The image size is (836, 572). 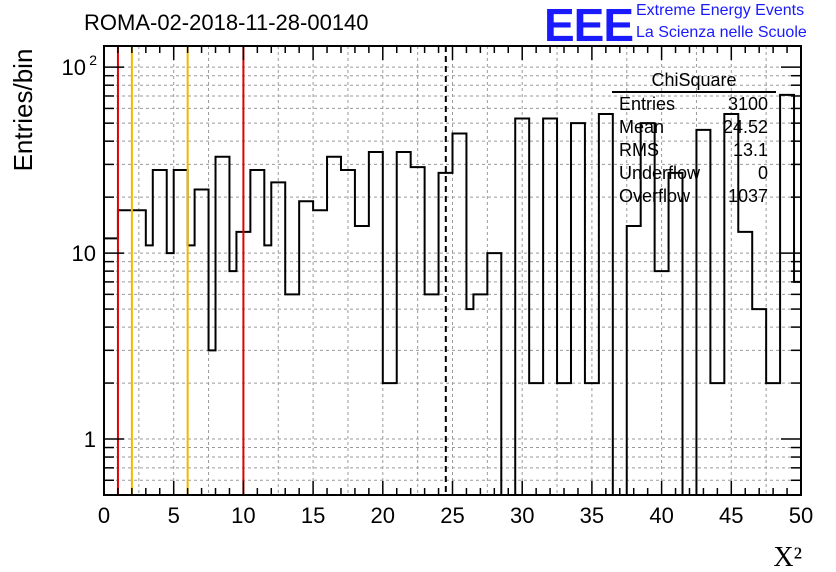 I want to click on x-axis-label: X², so click(x=787, y=557).